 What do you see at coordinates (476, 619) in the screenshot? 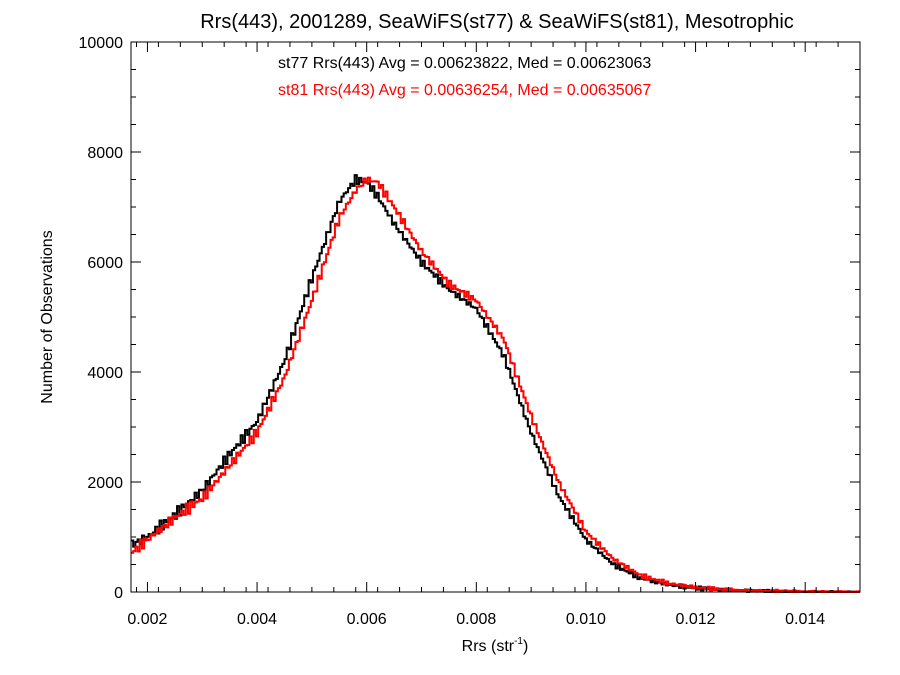
I see `x-tick-label: 0.008` at bounding box center [476, 619].